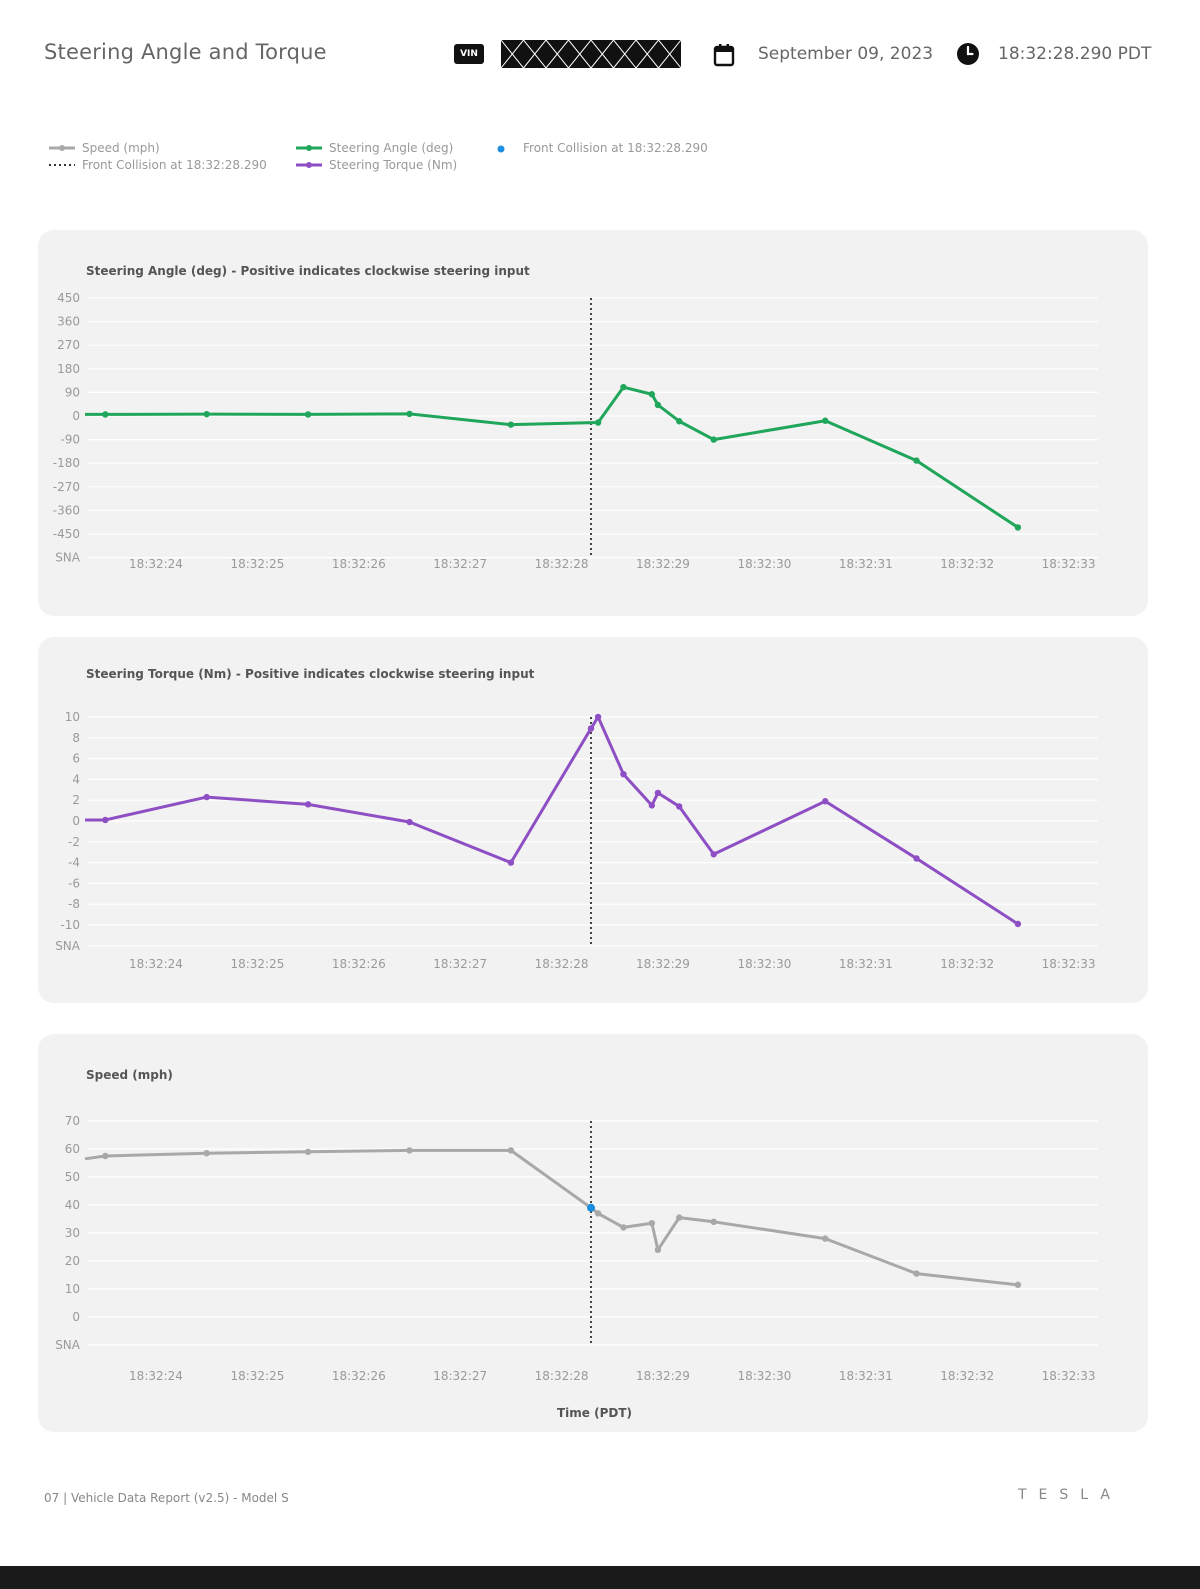 The width and height of the screenshot is (1200, 1589). What do you see at coordinates (551, 1217) in the screenshot?
I see `speed-series-line` at bounding box center [551, 1217].